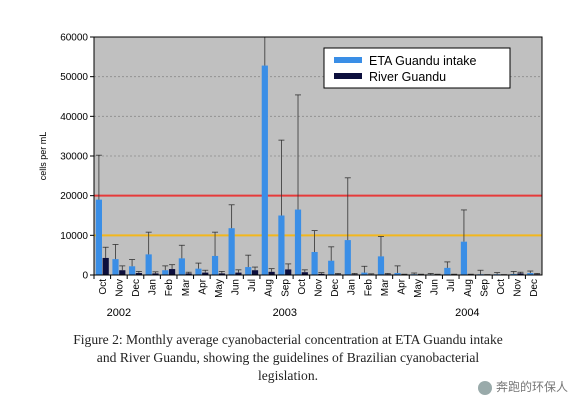 The height and width of the screenshot is (409, 576). Describe the element at coordinates (484, 387) in the screenshot. I see `wechat-account-icon` at that location.